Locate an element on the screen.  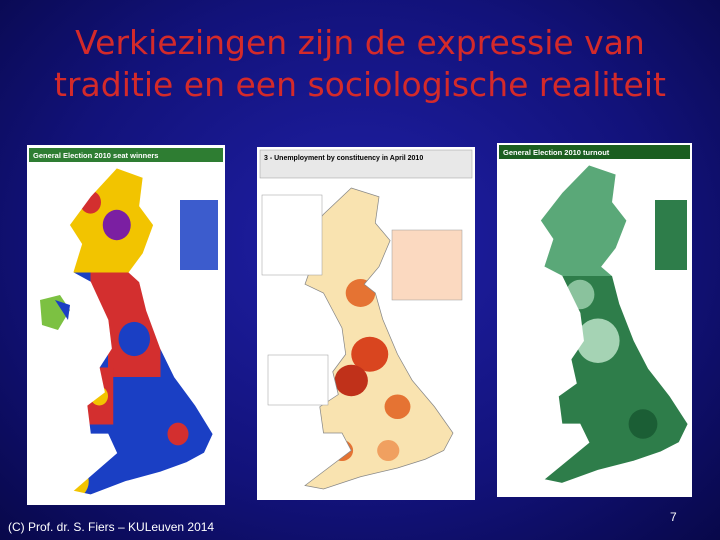
page-number: 7 is located at coordinates (673, 517).